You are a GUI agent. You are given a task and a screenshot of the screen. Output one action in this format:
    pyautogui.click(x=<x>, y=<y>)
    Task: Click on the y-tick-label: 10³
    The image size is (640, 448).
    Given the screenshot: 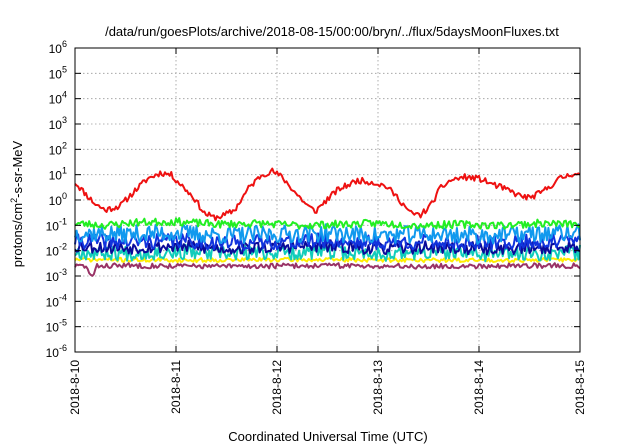 What is the action you would take?
    pyautogui.click(x=58, y=123)
    